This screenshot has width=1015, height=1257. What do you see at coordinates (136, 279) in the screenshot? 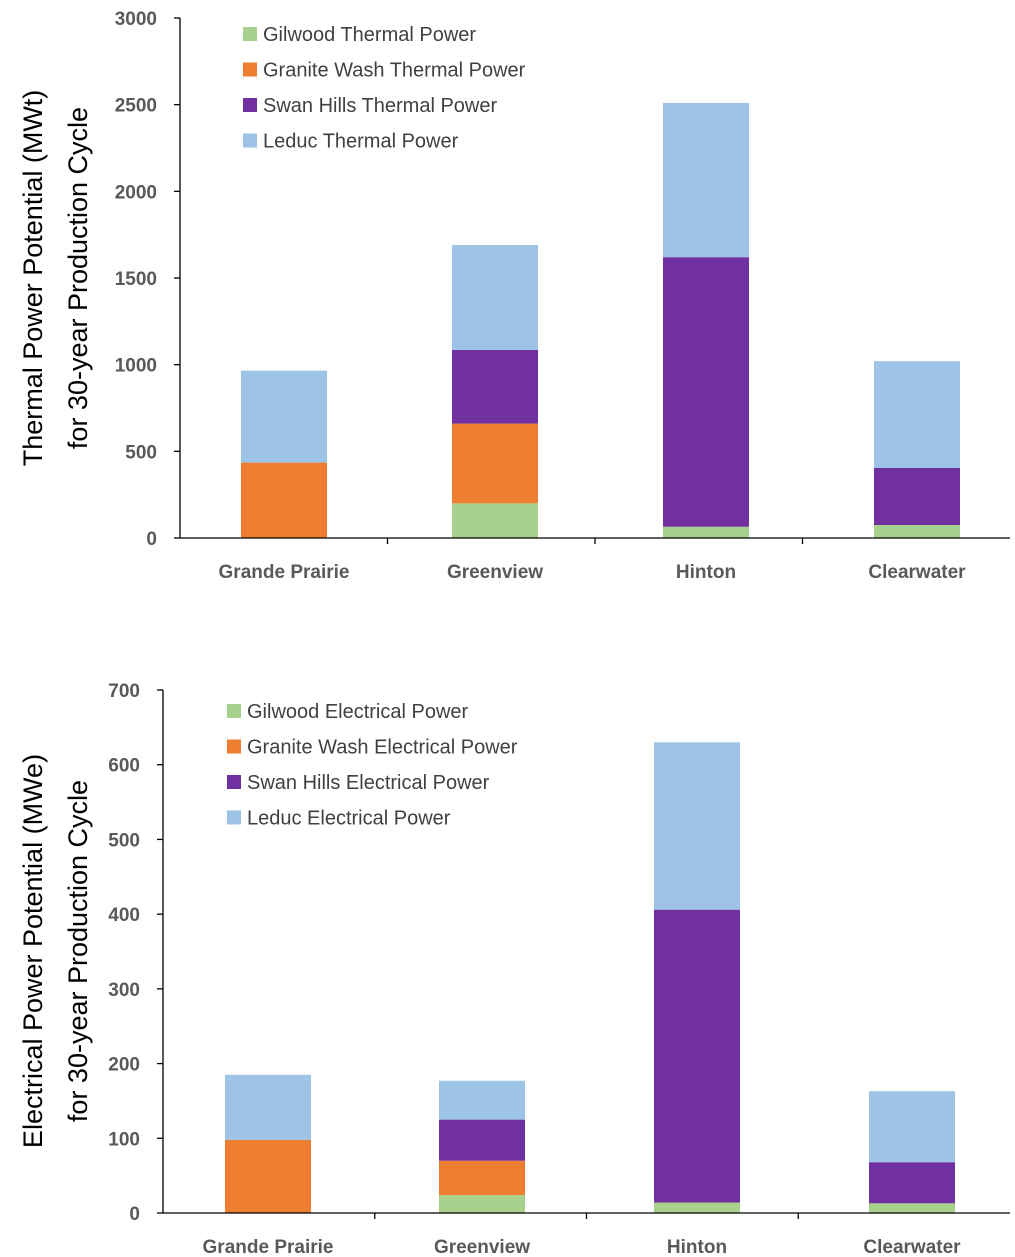
I see `y-tick-label: 1500` at bounding box center [136, 279].